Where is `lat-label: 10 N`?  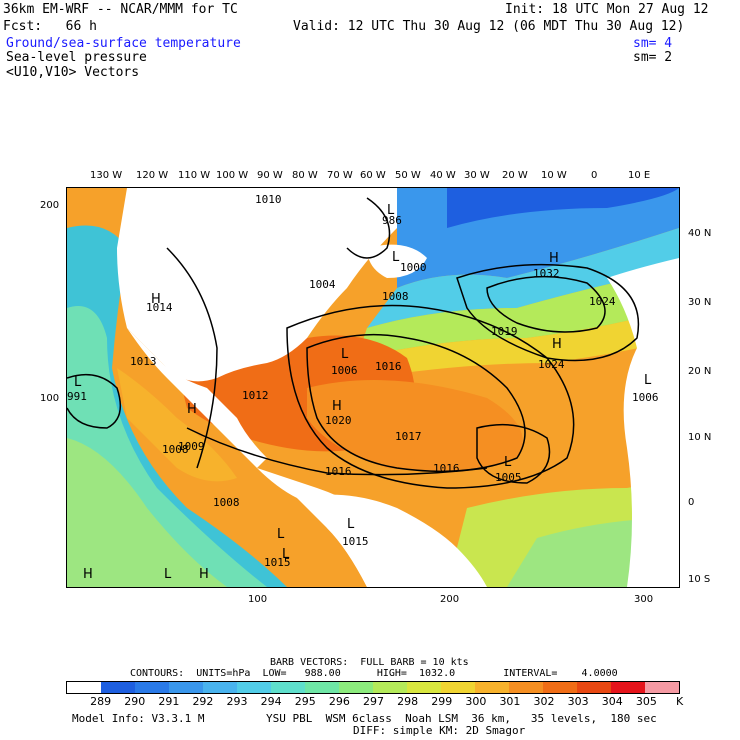
lat-label: 10 N is located at coordinates (700, 437).